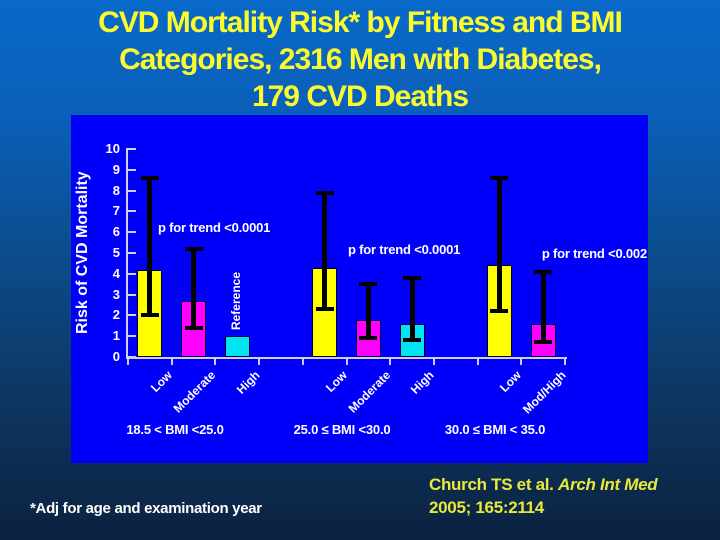 Image resolution: width=720 pixels, height=540 pixels. Describe the element at coordinates (127, 253) in the screenshot. I see `y-axis-line` at that location.